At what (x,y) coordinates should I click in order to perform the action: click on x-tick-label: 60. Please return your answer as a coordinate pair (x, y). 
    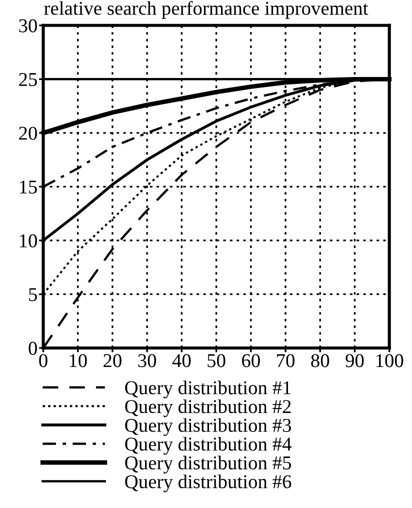
    Looking at the image, I should click on (251, 361).